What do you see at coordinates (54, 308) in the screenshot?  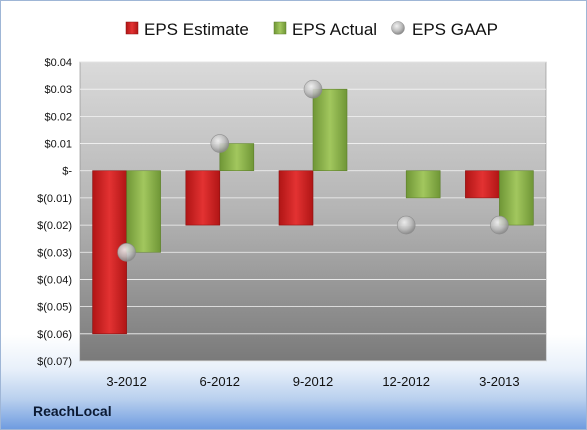 I see `y-tick-label: $(0.05)` at bounding box center [54, 308].